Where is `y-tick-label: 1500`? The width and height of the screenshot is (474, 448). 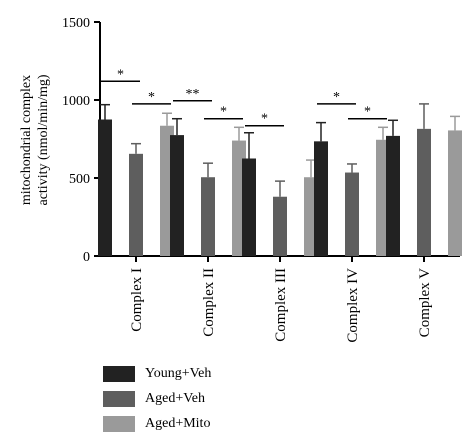 y-tick-label: 1500 is located at coordinates (76, 23).